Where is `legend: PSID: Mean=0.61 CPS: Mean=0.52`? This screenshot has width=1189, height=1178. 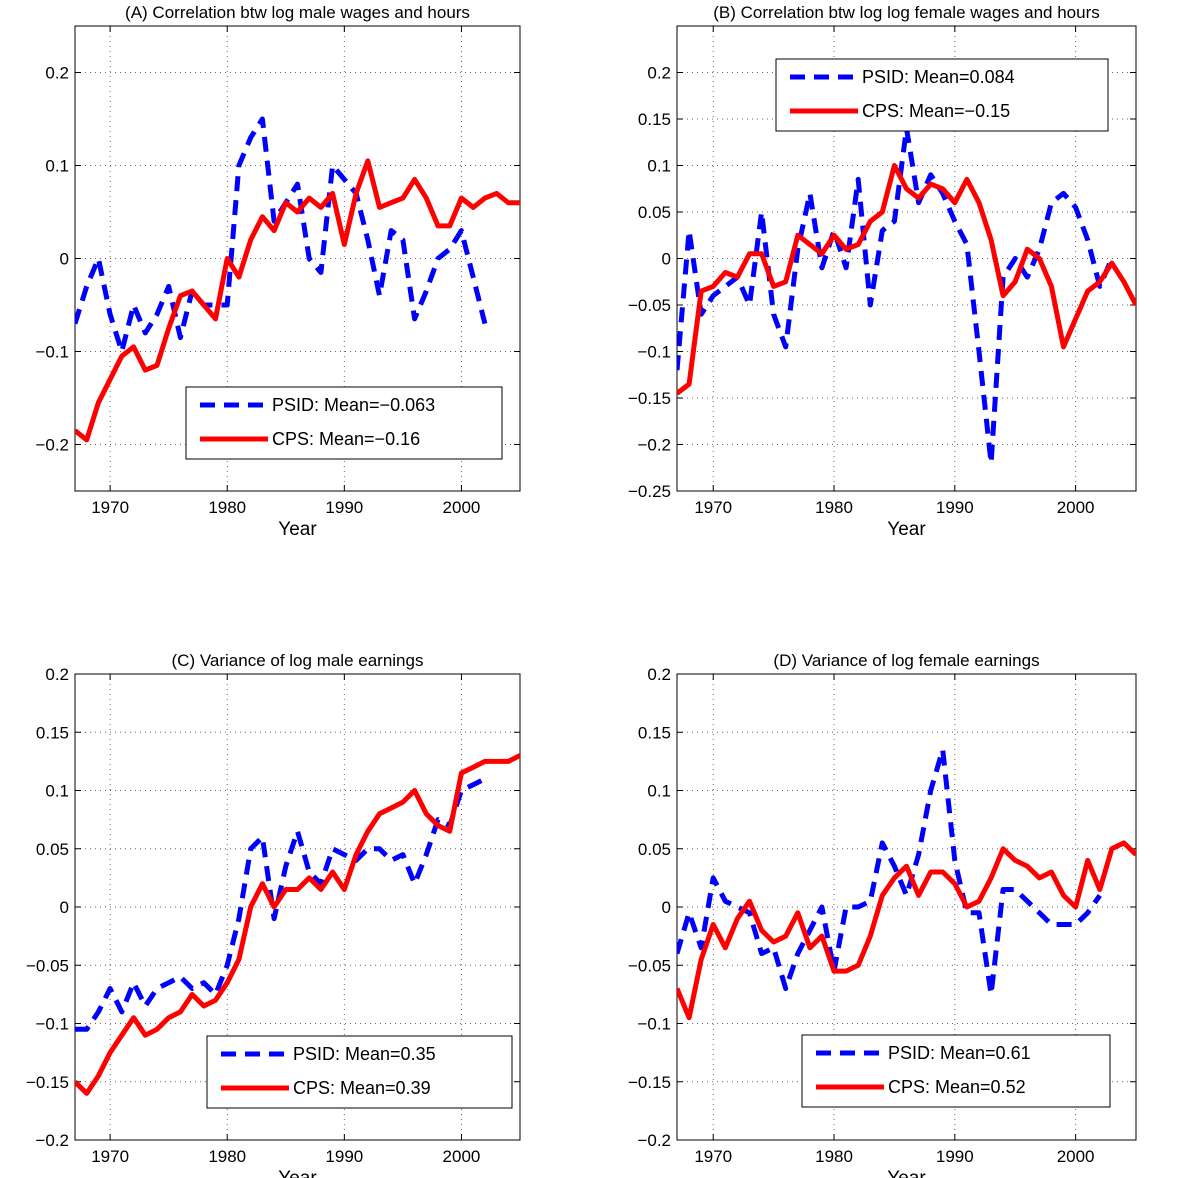 legend: PSID: Mean=0.61 CPS: Mean=0.52 is located at coordinates (956, 1071).